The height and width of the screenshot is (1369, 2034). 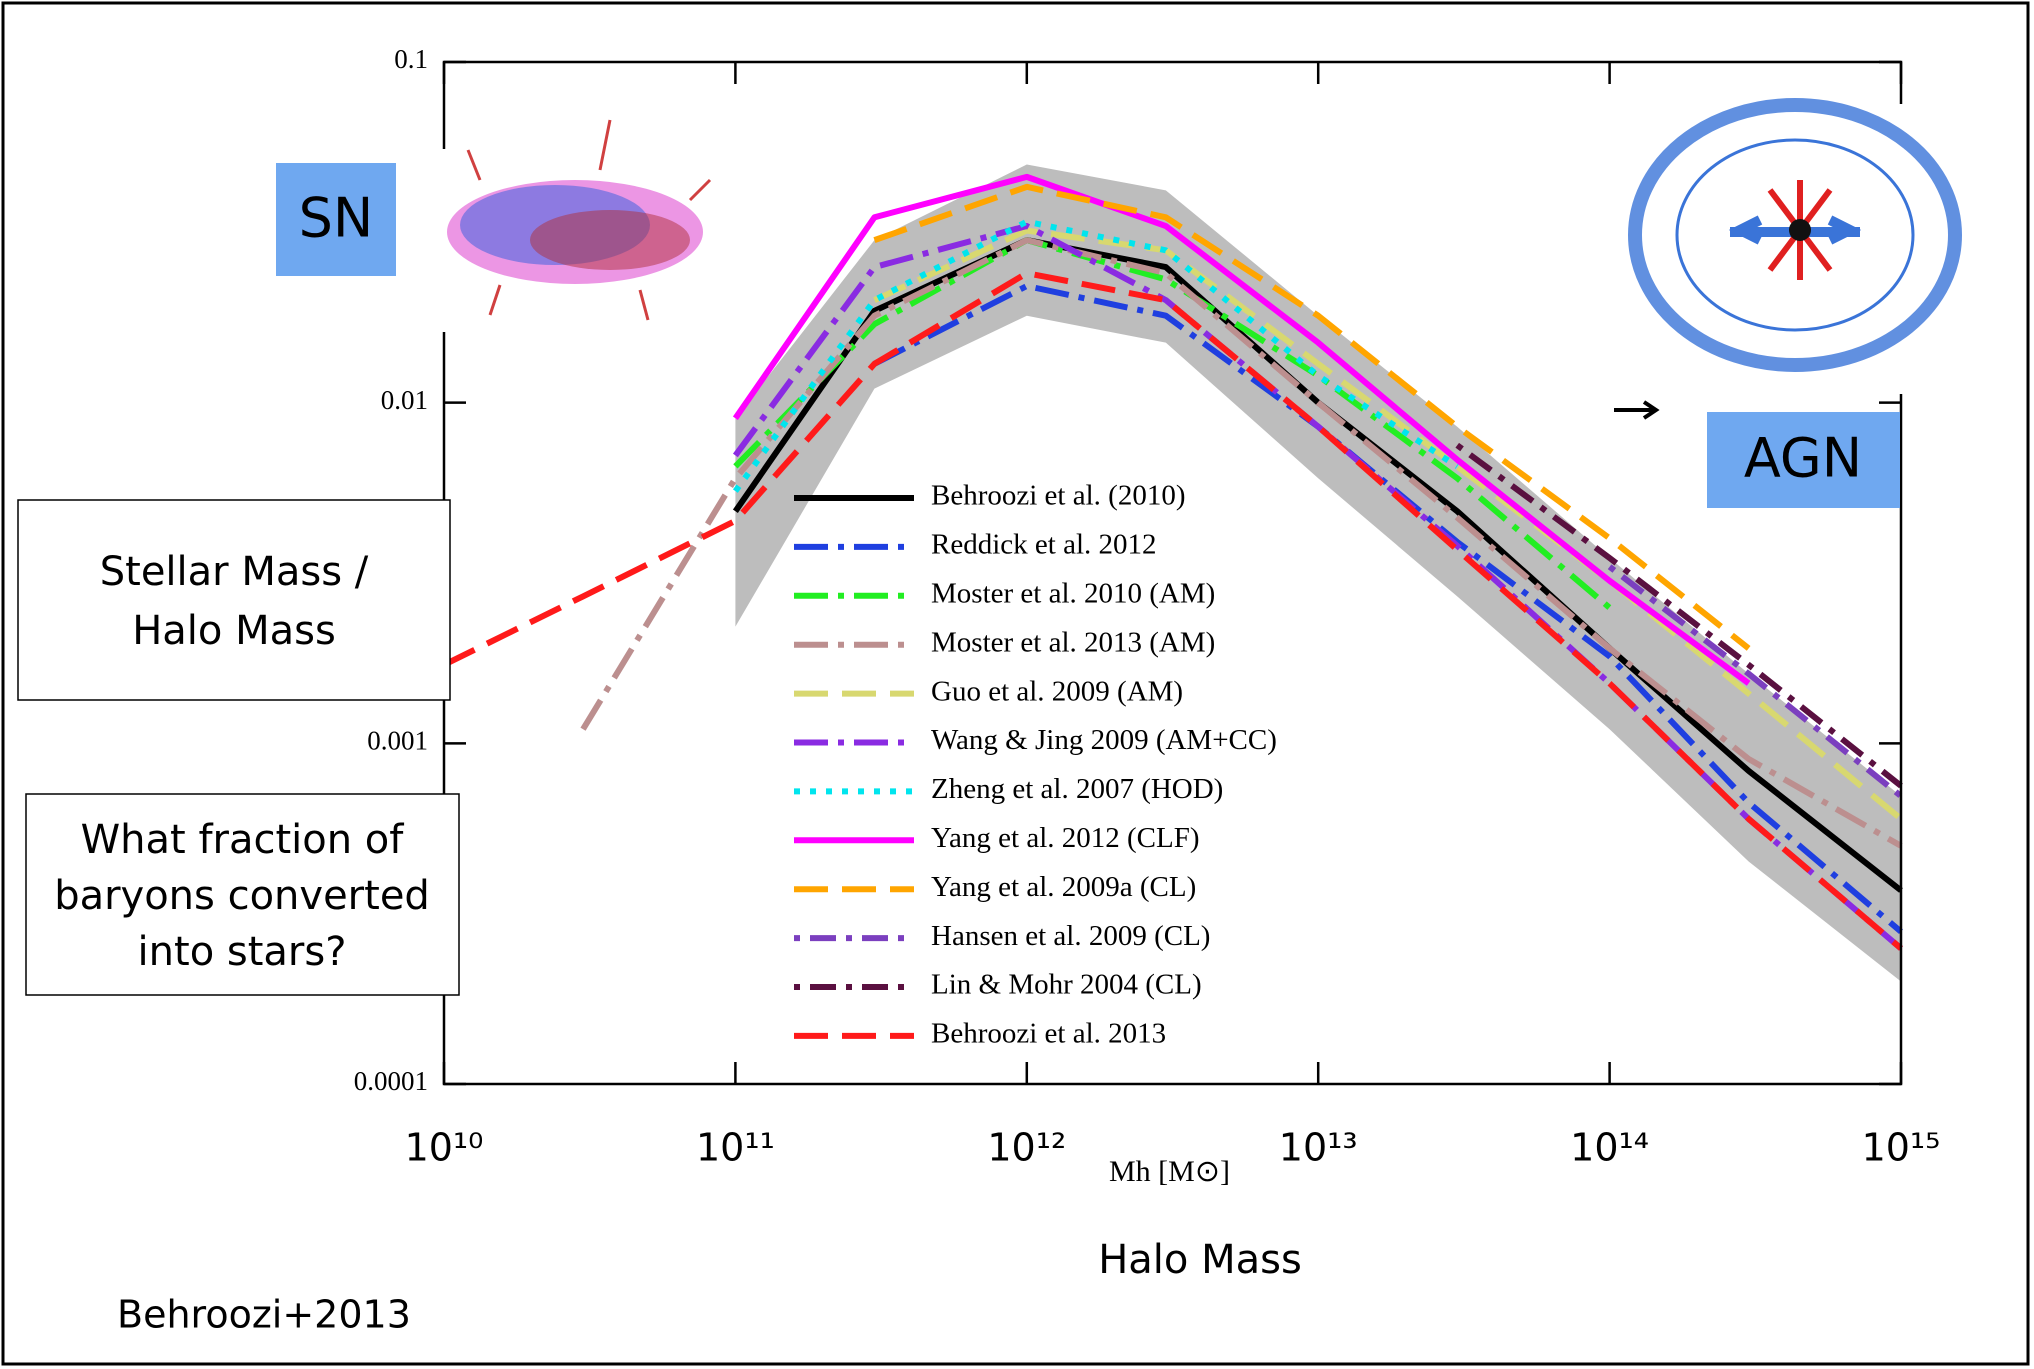 I want to click on sn-box, so click(x=336, y=219).